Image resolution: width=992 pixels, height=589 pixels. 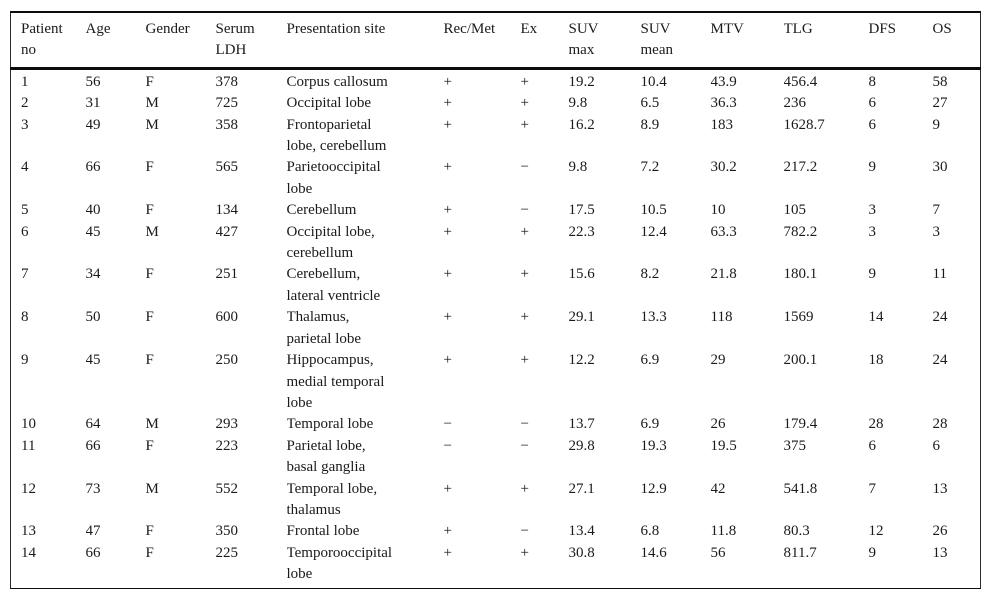 I want to click on cell-presentation_site: Temporal lobe, thalamus, so click(x=332, y=499).